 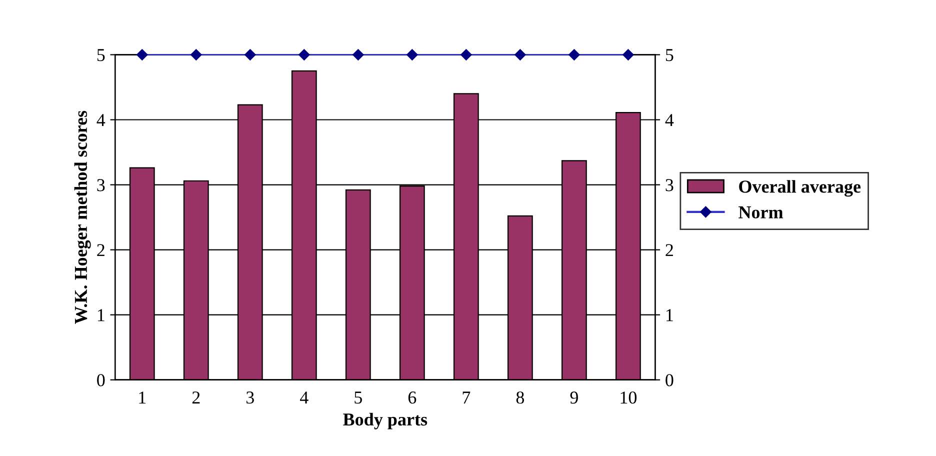 What do you see at coordinates (196, 398) in the screenshot?
I see `x-tick-label: 2` at bounding box center [196, 398].